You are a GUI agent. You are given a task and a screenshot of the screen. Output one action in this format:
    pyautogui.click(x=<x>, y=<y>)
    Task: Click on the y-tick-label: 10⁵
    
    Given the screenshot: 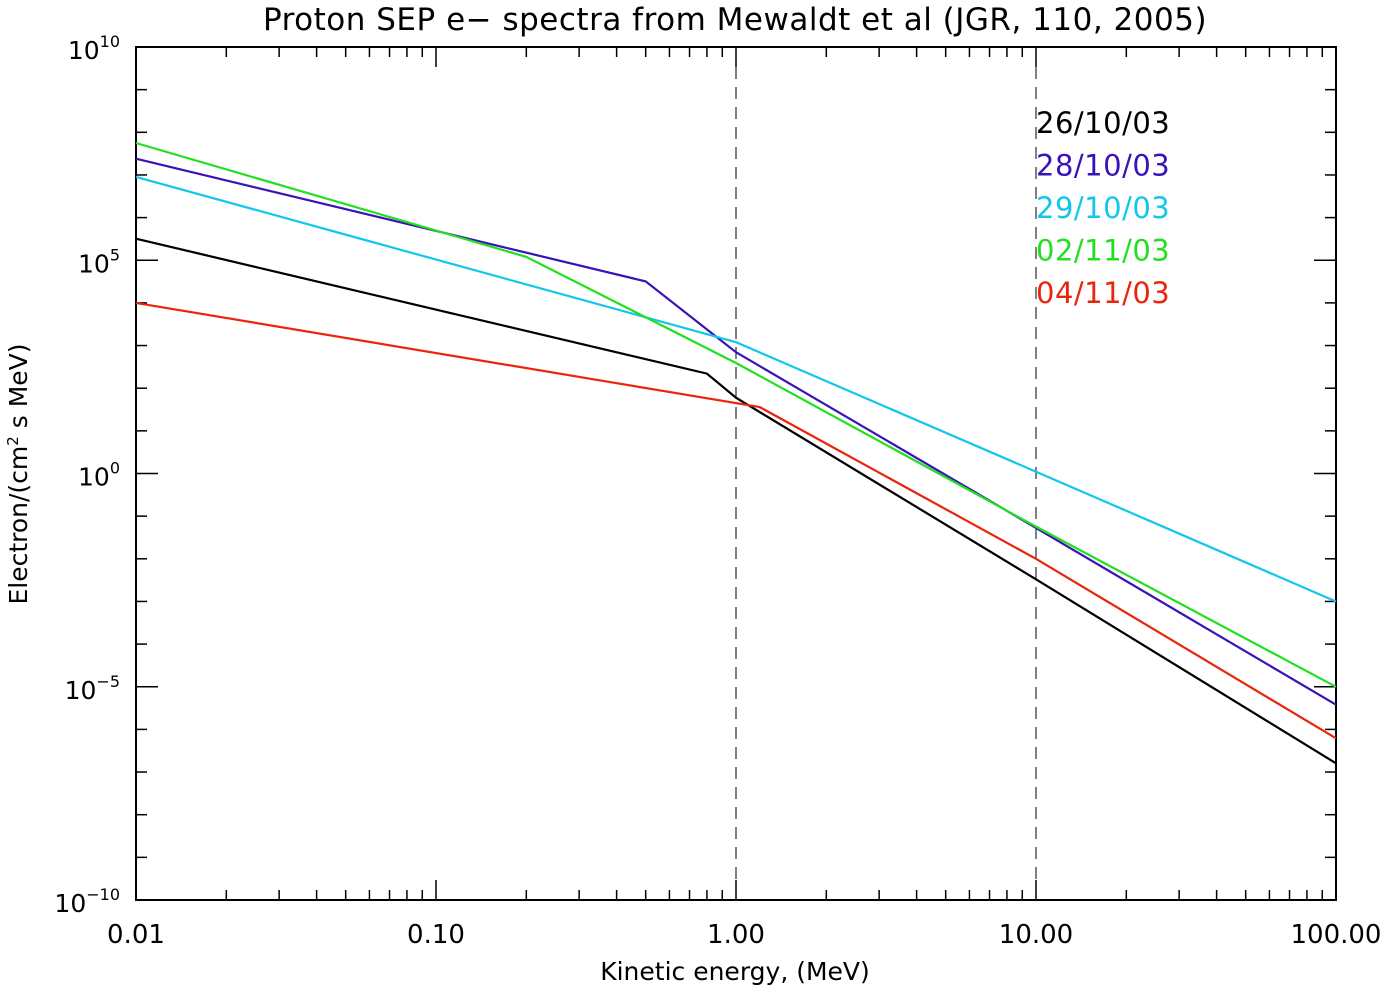 What is the action you would take?
    pyautogui.click(x=99, y=261)
    